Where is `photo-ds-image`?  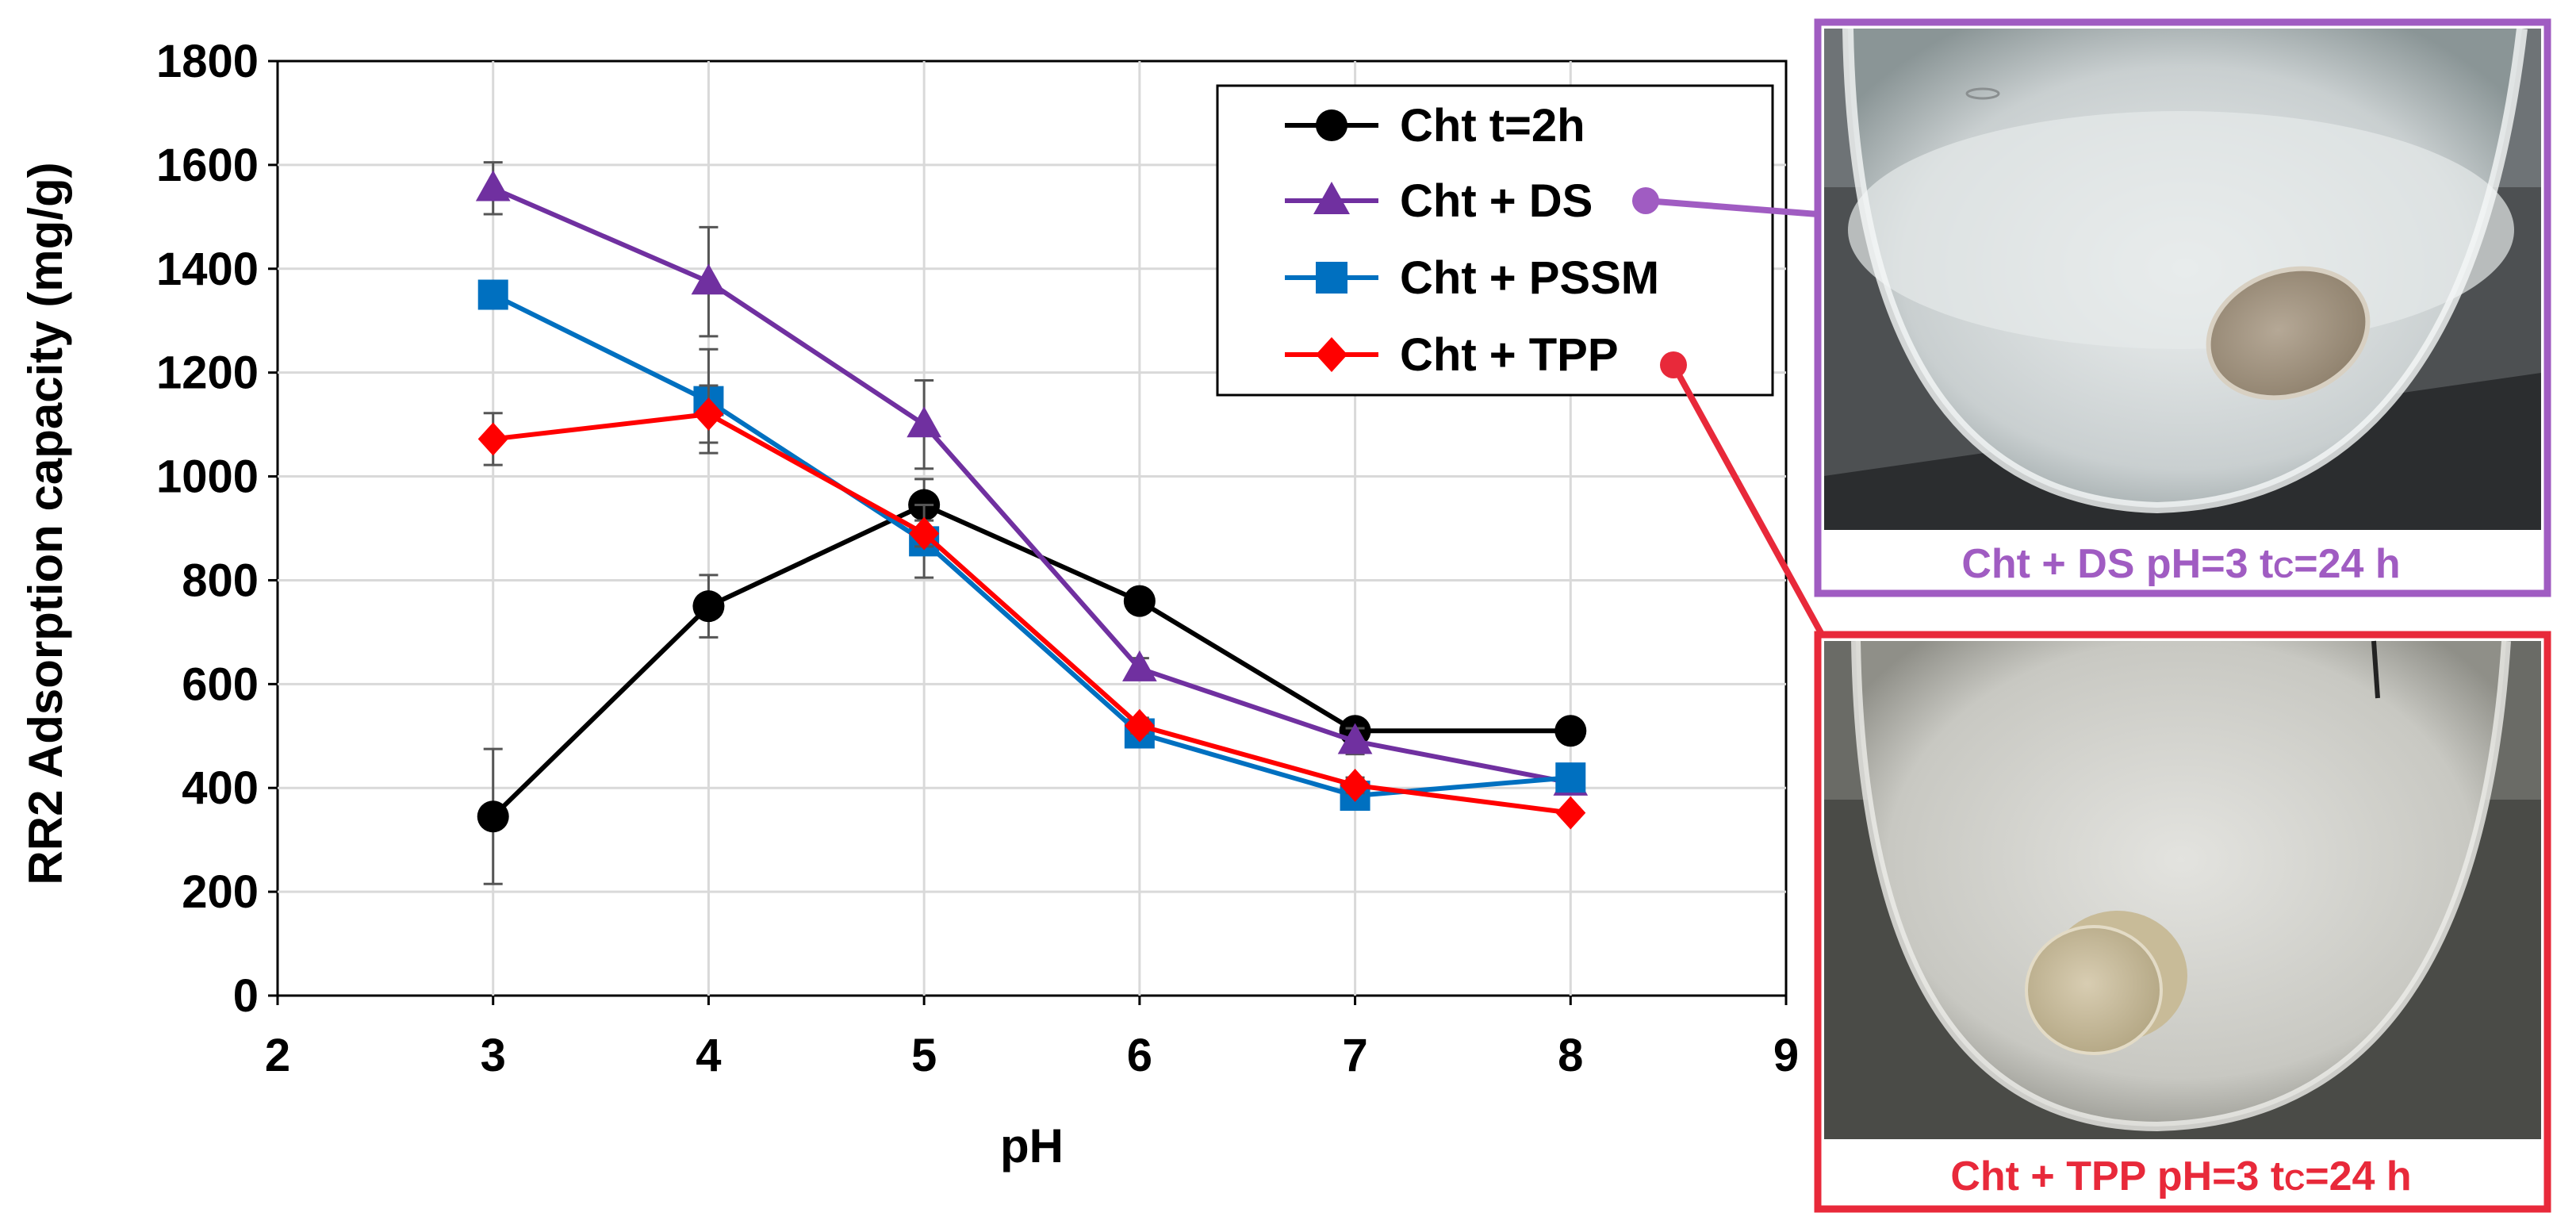
photo-ds-image is located at coordinates (2182, 279).